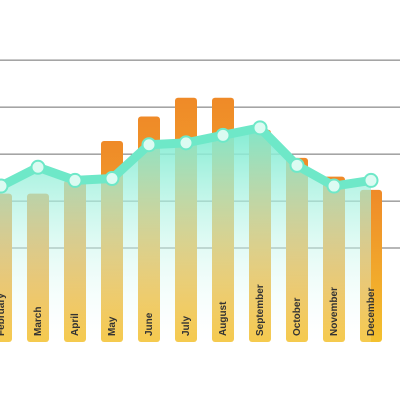 The width and height of the screenshot is (400, 400). What do you see at coordinates (297, 317) in the screenshot?
I see `category-label: October` at bounding box center [297, 317].